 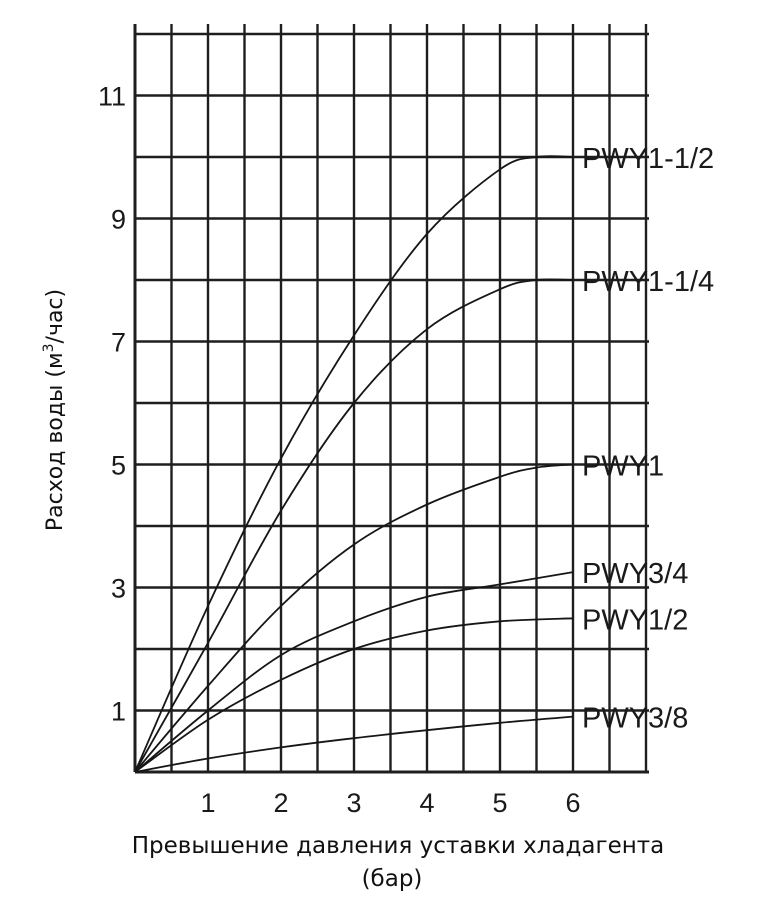 I want to click on series-label: PWY3/8, so click(x=635, y=719).